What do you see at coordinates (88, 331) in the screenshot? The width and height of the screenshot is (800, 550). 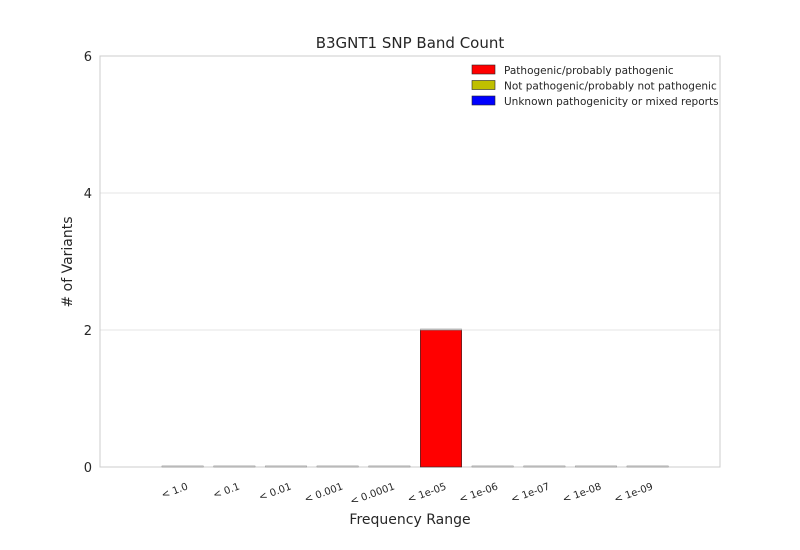 I see `y-tick-label: 2` at bounding box center [88, 331].